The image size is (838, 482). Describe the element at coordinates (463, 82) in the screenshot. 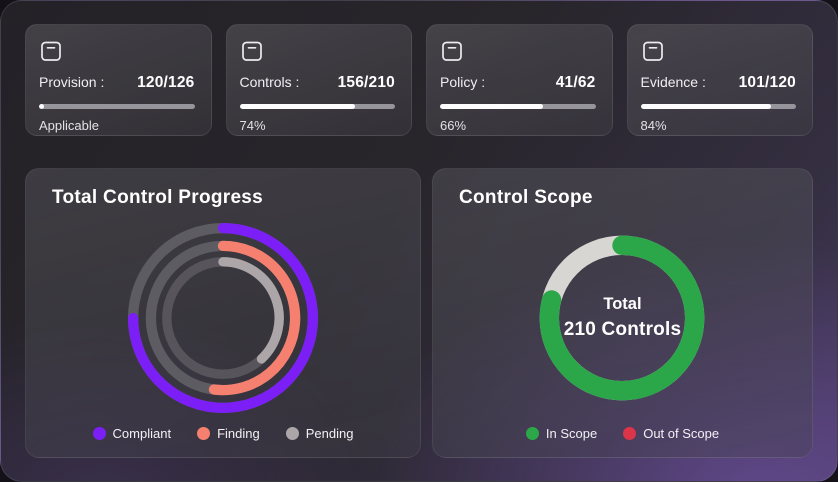

I see `stat-label: Policy :` at that location.